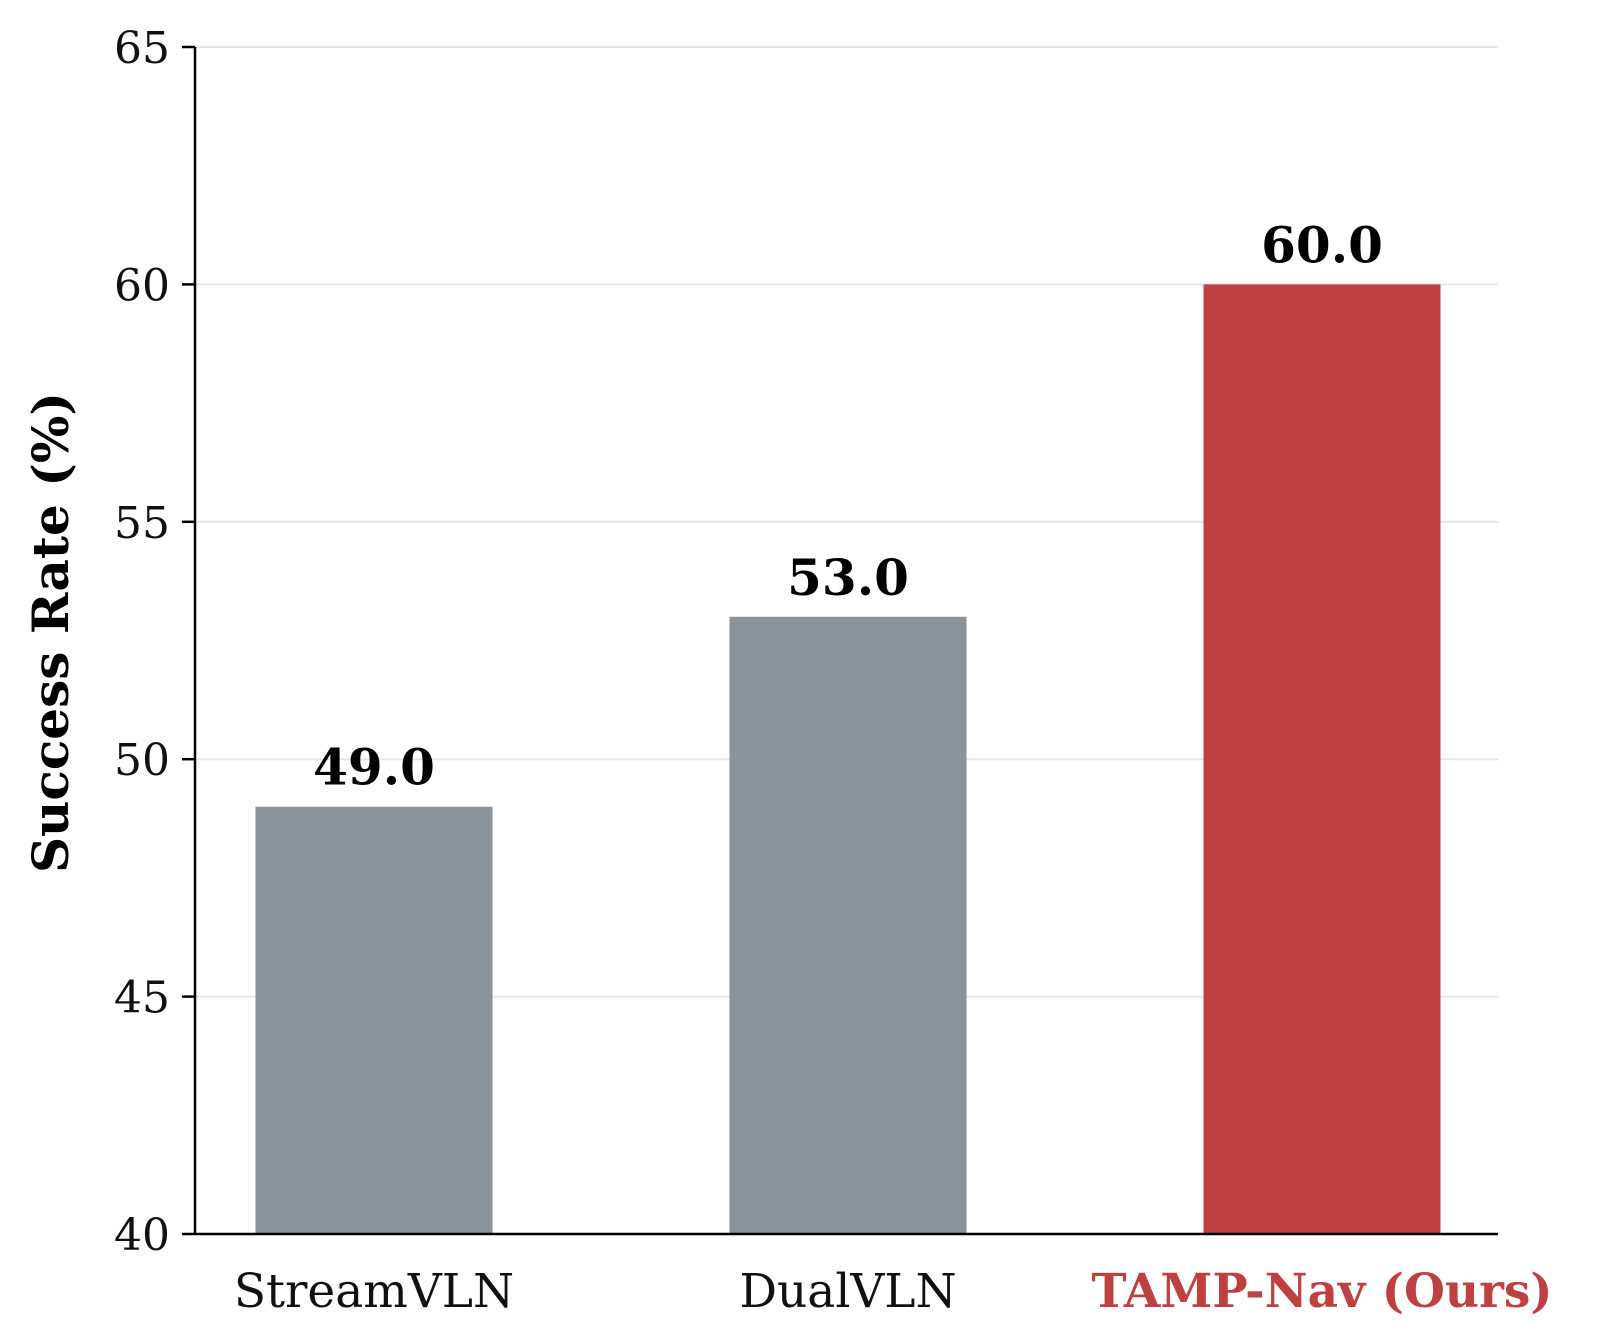  Describe the element at coordinates (50, 632) in the screenshot. I see `y-axis-title: Success Rate (%)` at that location.